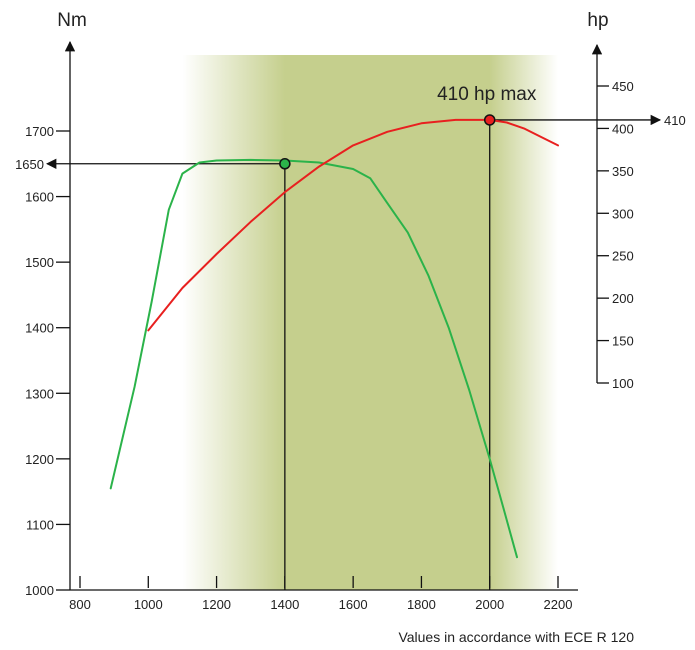 This screenshot has height=650, width=695. What do you see at coordinates (623, 256) in the screenshot?
I see `right-tick-label-250: 250` at bounding box center [623, 256].